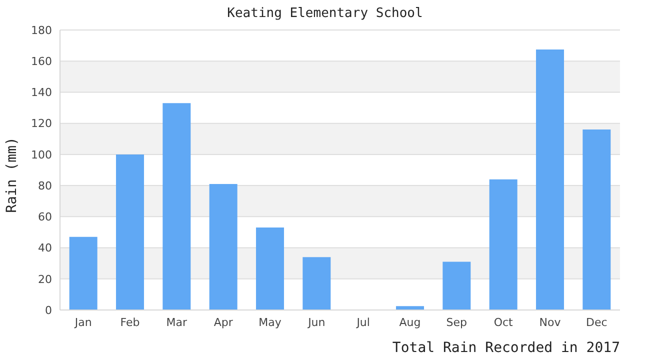 The image size is (650, 360). What do you see at coordinates (457, 322) in the screenshot?
I see `x-tick-label: Sep` at bounding box center [457, 322].